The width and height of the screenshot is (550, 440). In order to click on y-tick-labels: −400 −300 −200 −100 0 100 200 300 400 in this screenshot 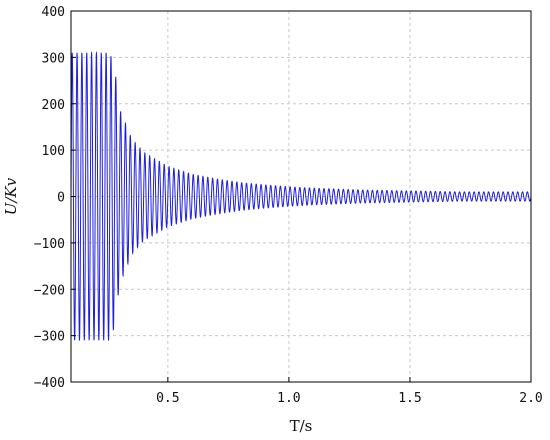, I will do `click(49, 198)`.